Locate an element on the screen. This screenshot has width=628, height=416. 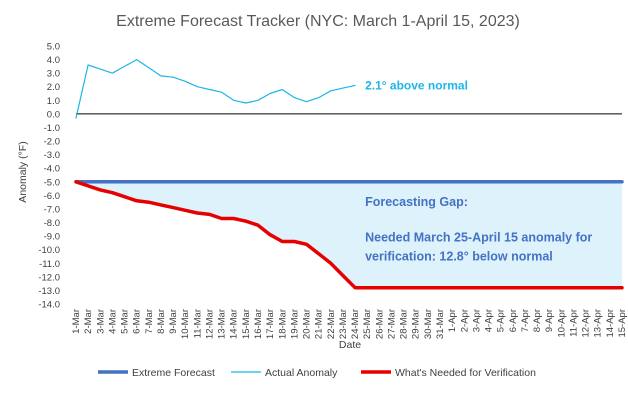
y-tick-label: -8.0 is located at coordinates (52, 223).